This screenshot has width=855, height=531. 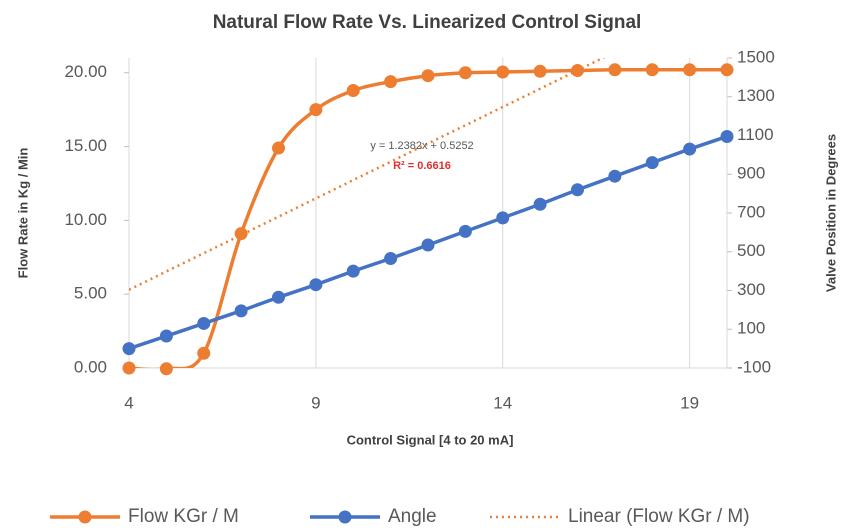 I want to click on legend-label: Flow KGr / M, so click(x=183, y=516).